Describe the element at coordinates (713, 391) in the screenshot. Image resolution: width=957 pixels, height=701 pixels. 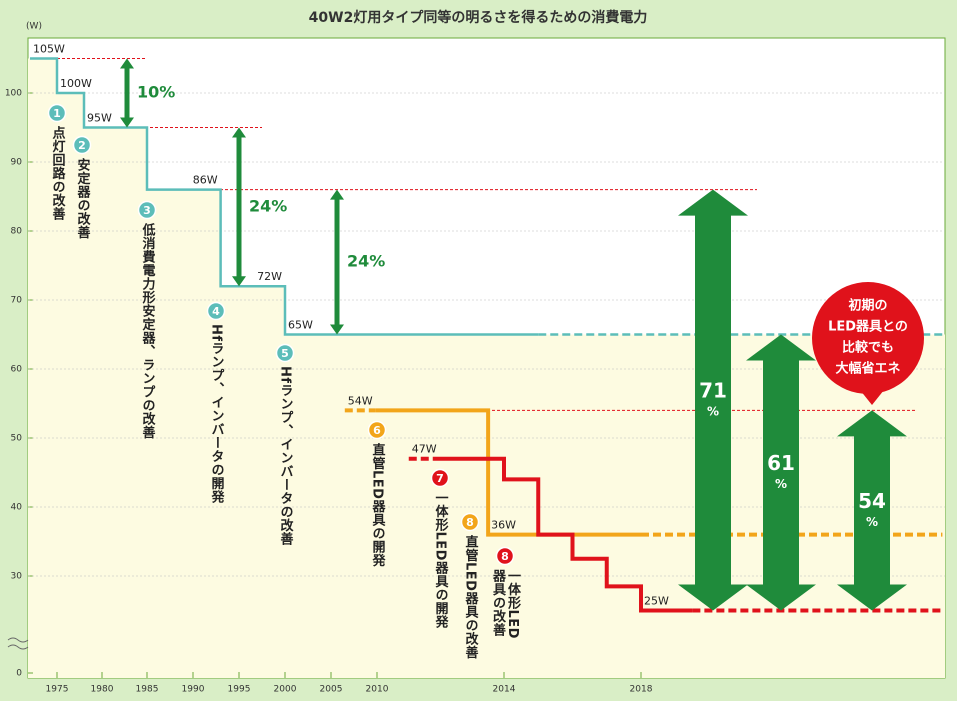
I see `arrow-label: 71` at that location.